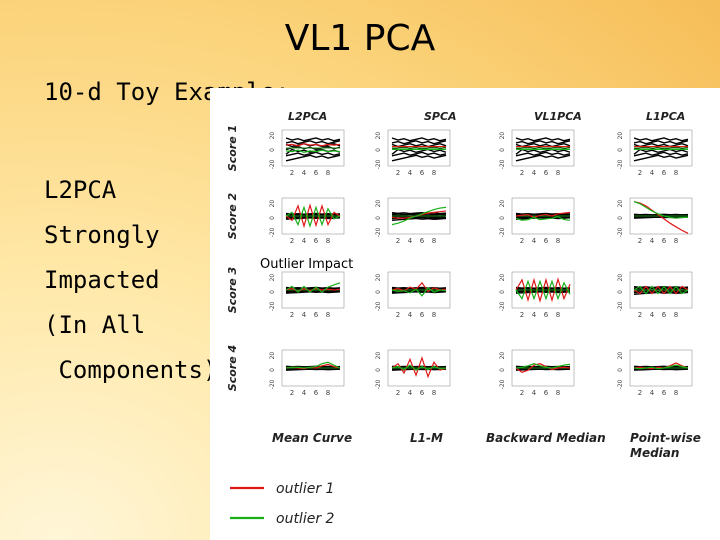 The image size is (720, 540). What do you see at coordinates (665, 116) in the screenshot?
I see `column-header: L1PCA` at bounding box center [665, 116].